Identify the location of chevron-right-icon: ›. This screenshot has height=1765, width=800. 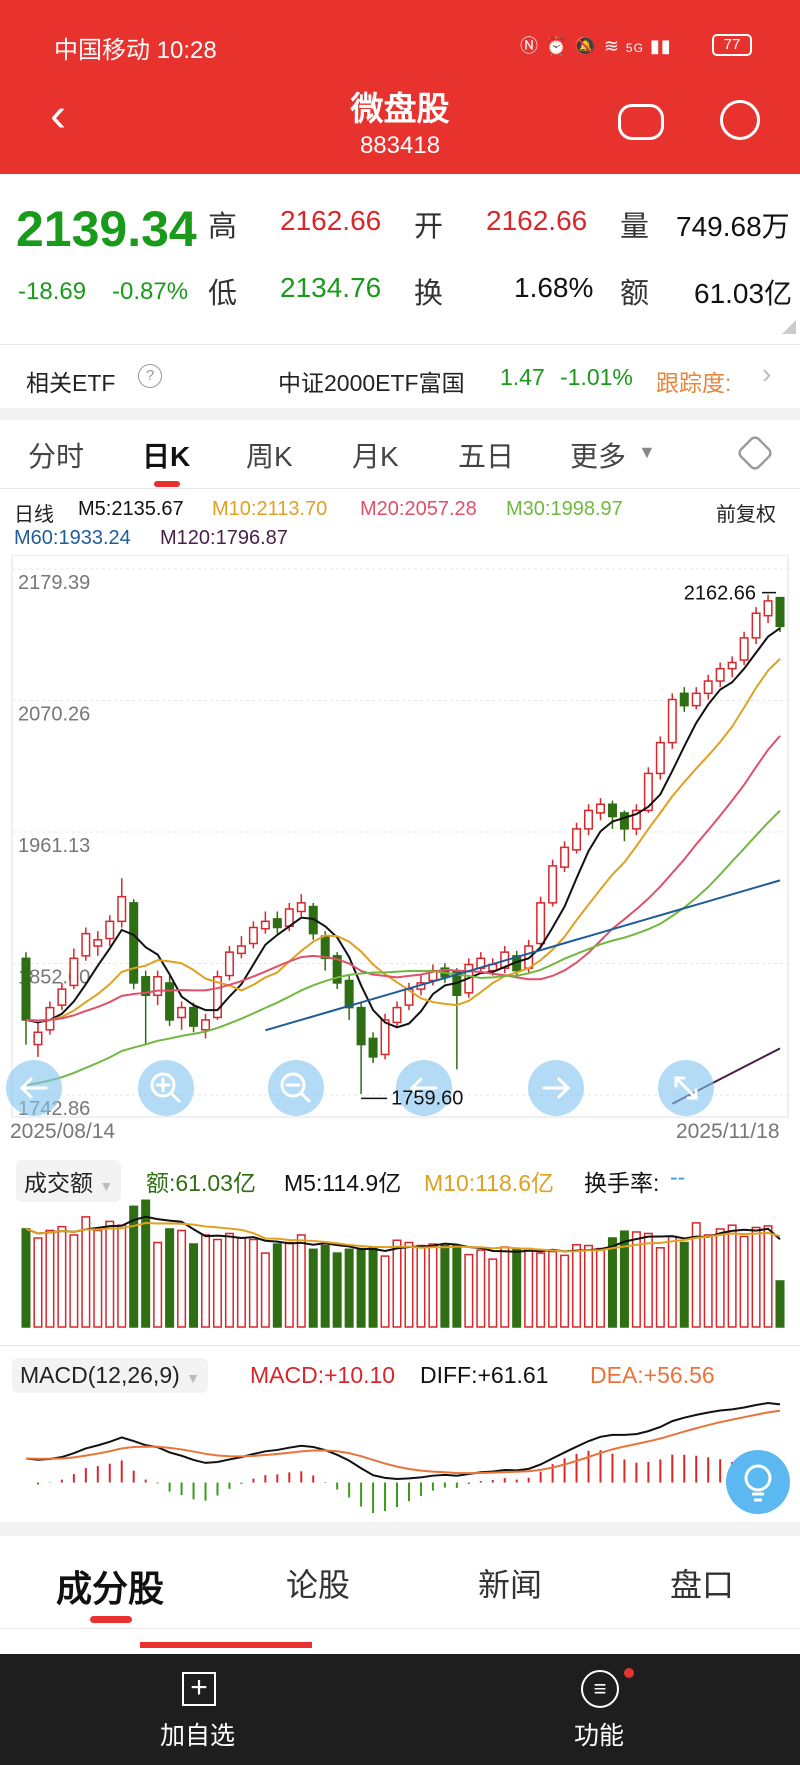
(767, 373).